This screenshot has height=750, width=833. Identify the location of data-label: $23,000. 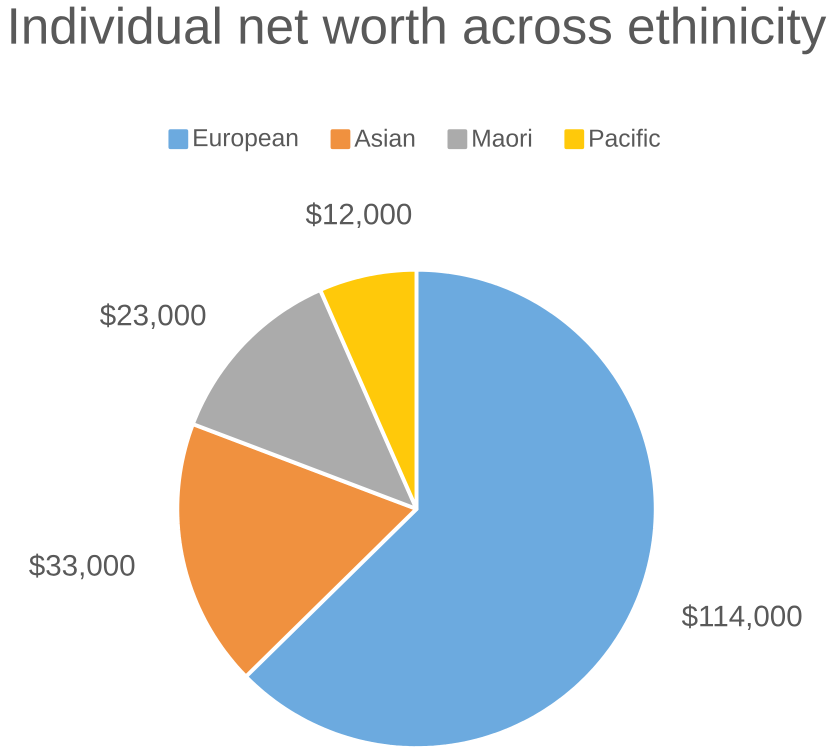
(153, 316).